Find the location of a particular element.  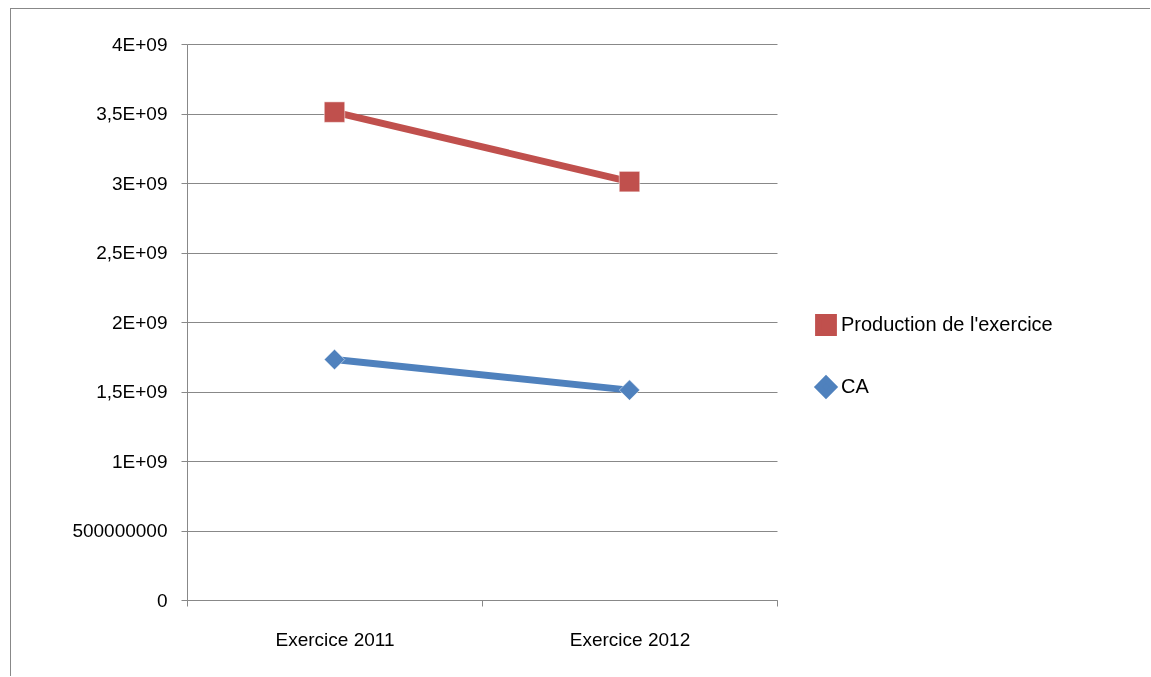

x-tick-label: Exercice 2012 is located at coordinates (630, 639).